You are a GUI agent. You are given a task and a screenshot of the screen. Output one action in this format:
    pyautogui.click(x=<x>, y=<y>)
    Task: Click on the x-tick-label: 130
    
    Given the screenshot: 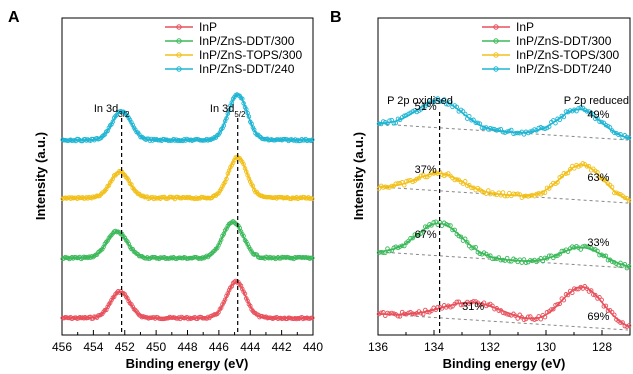 What is the action you would take?
    pyautogui.click(x=546, y=347)
    